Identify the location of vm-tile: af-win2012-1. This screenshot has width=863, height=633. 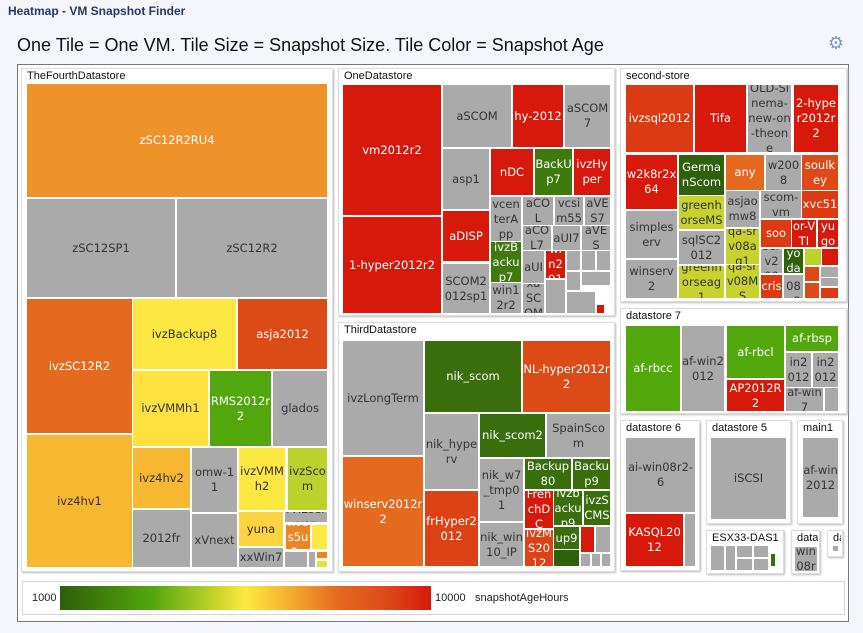
(798, 370).